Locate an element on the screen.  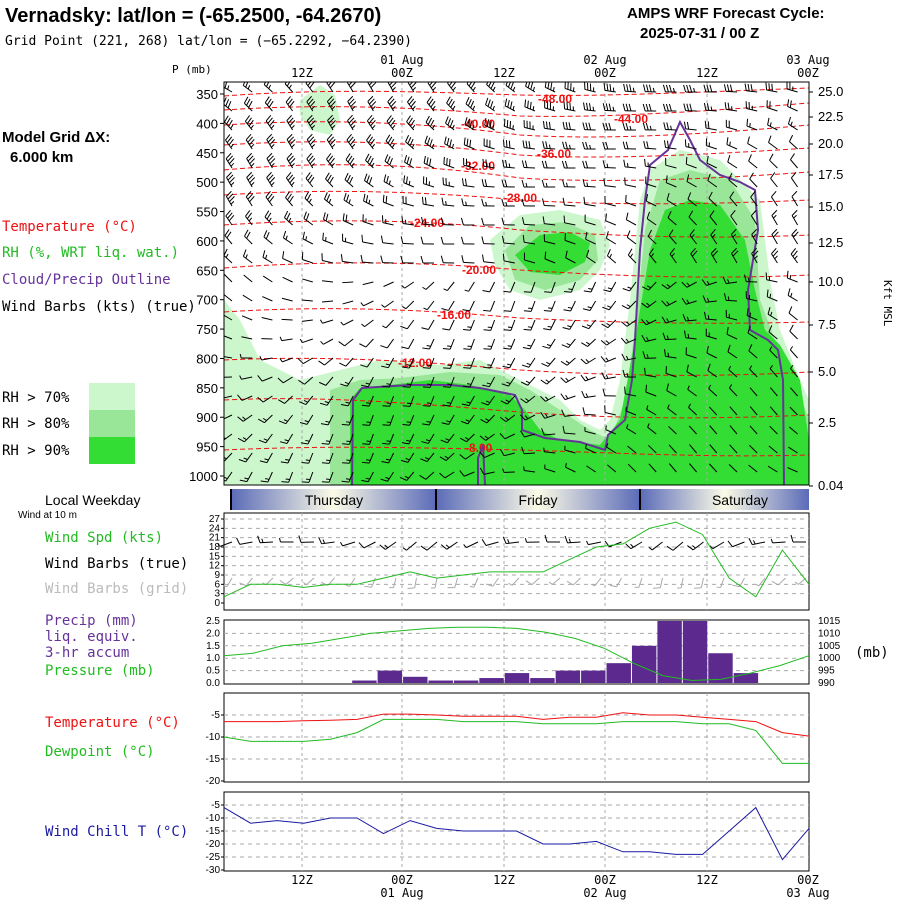
axis-tick-label: -10 is located at coordinates (213, 818).